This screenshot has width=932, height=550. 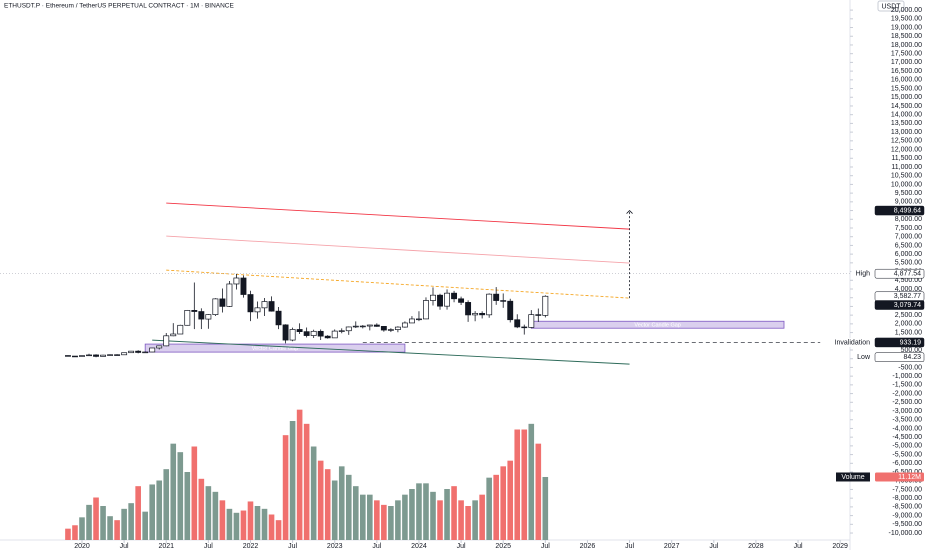 I want to click on zone, so click(x=275, y=348).